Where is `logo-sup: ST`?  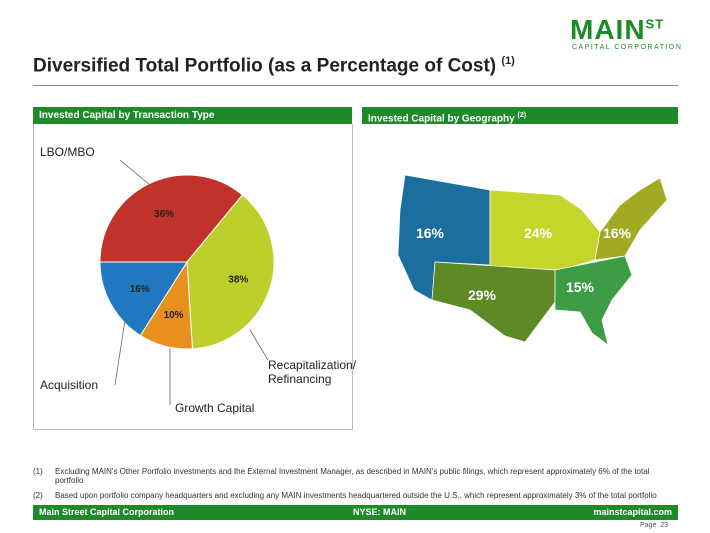 logo-sup: ST is located at coordinates (655, 24).